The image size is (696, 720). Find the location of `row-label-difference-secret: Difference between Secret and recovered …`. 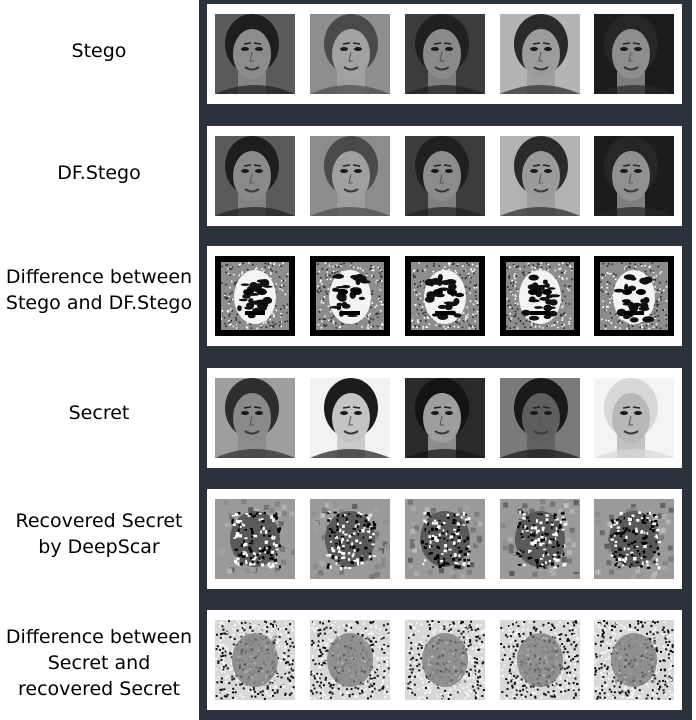

row-label-difference-secret: Difference between Secret and recovered … is located at coordinates (99, 663).